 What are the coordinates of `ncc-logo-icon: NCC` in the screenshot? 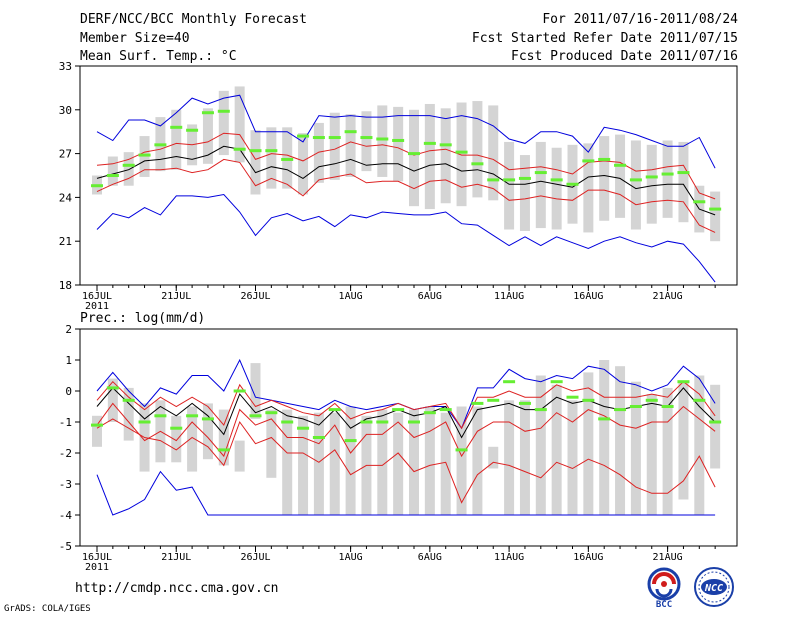 It's located at (714, 587).